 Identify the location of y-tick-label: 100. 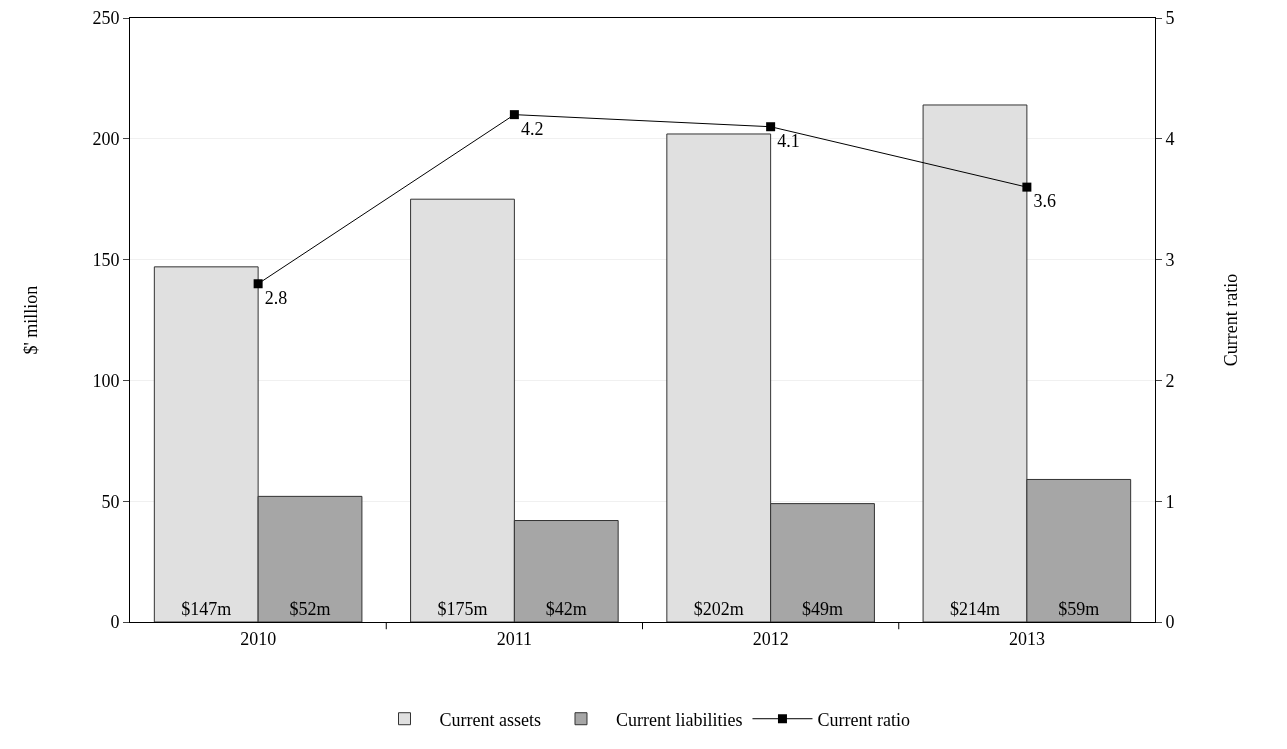
(106, 380).